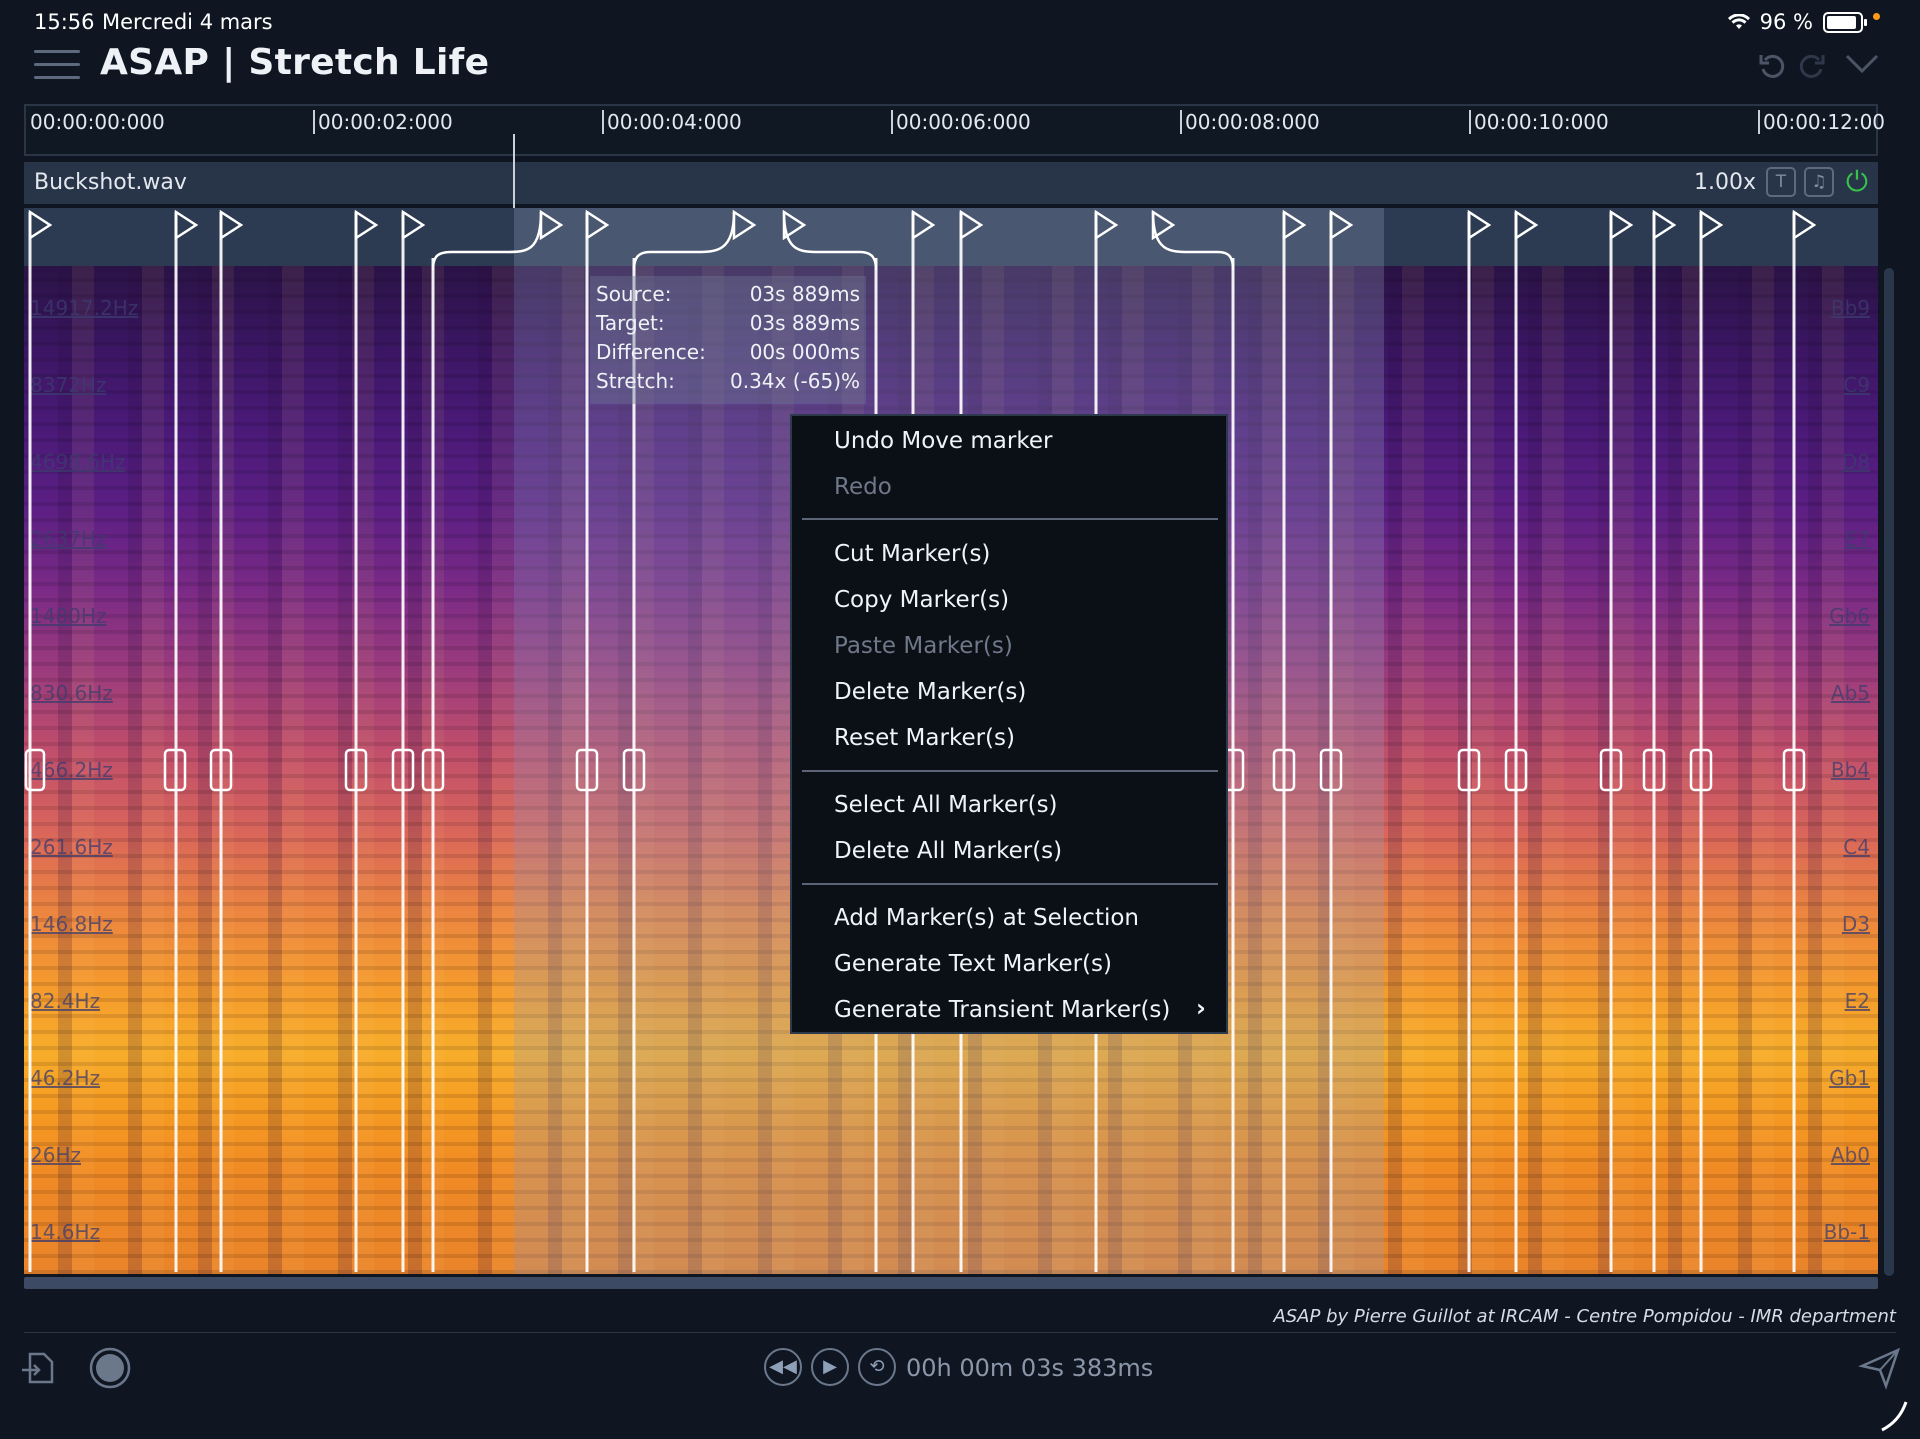  What do you see at coordinates (1845, 22) in the screenshot?
I see `battery-icon` at bounding box center [1845, 22].